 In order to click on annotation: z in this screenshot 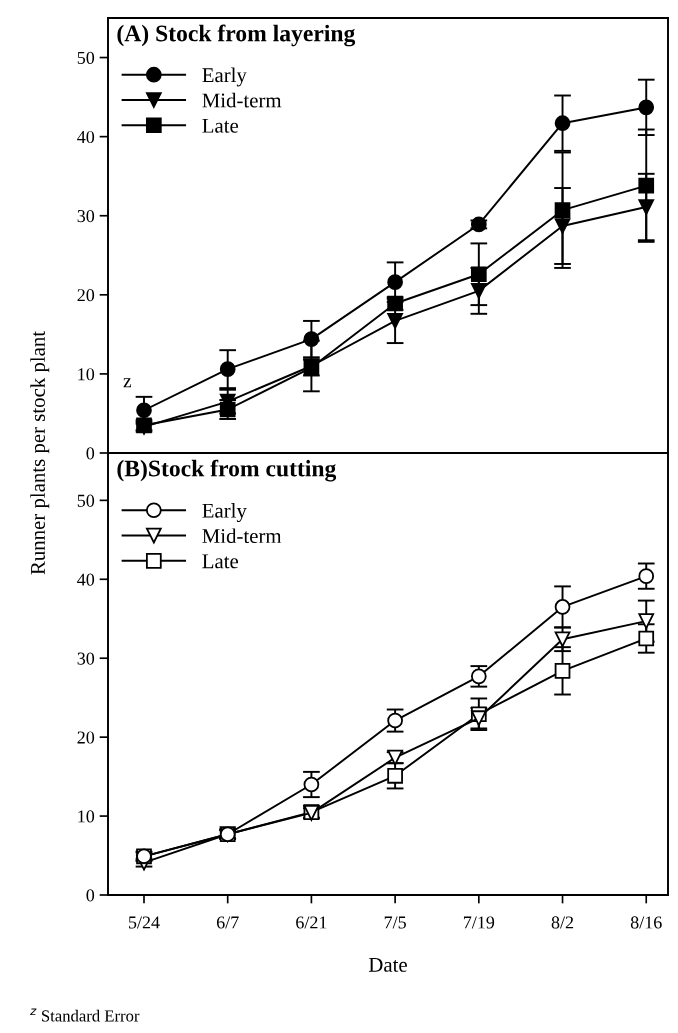, I will do `click(127, 383)`.